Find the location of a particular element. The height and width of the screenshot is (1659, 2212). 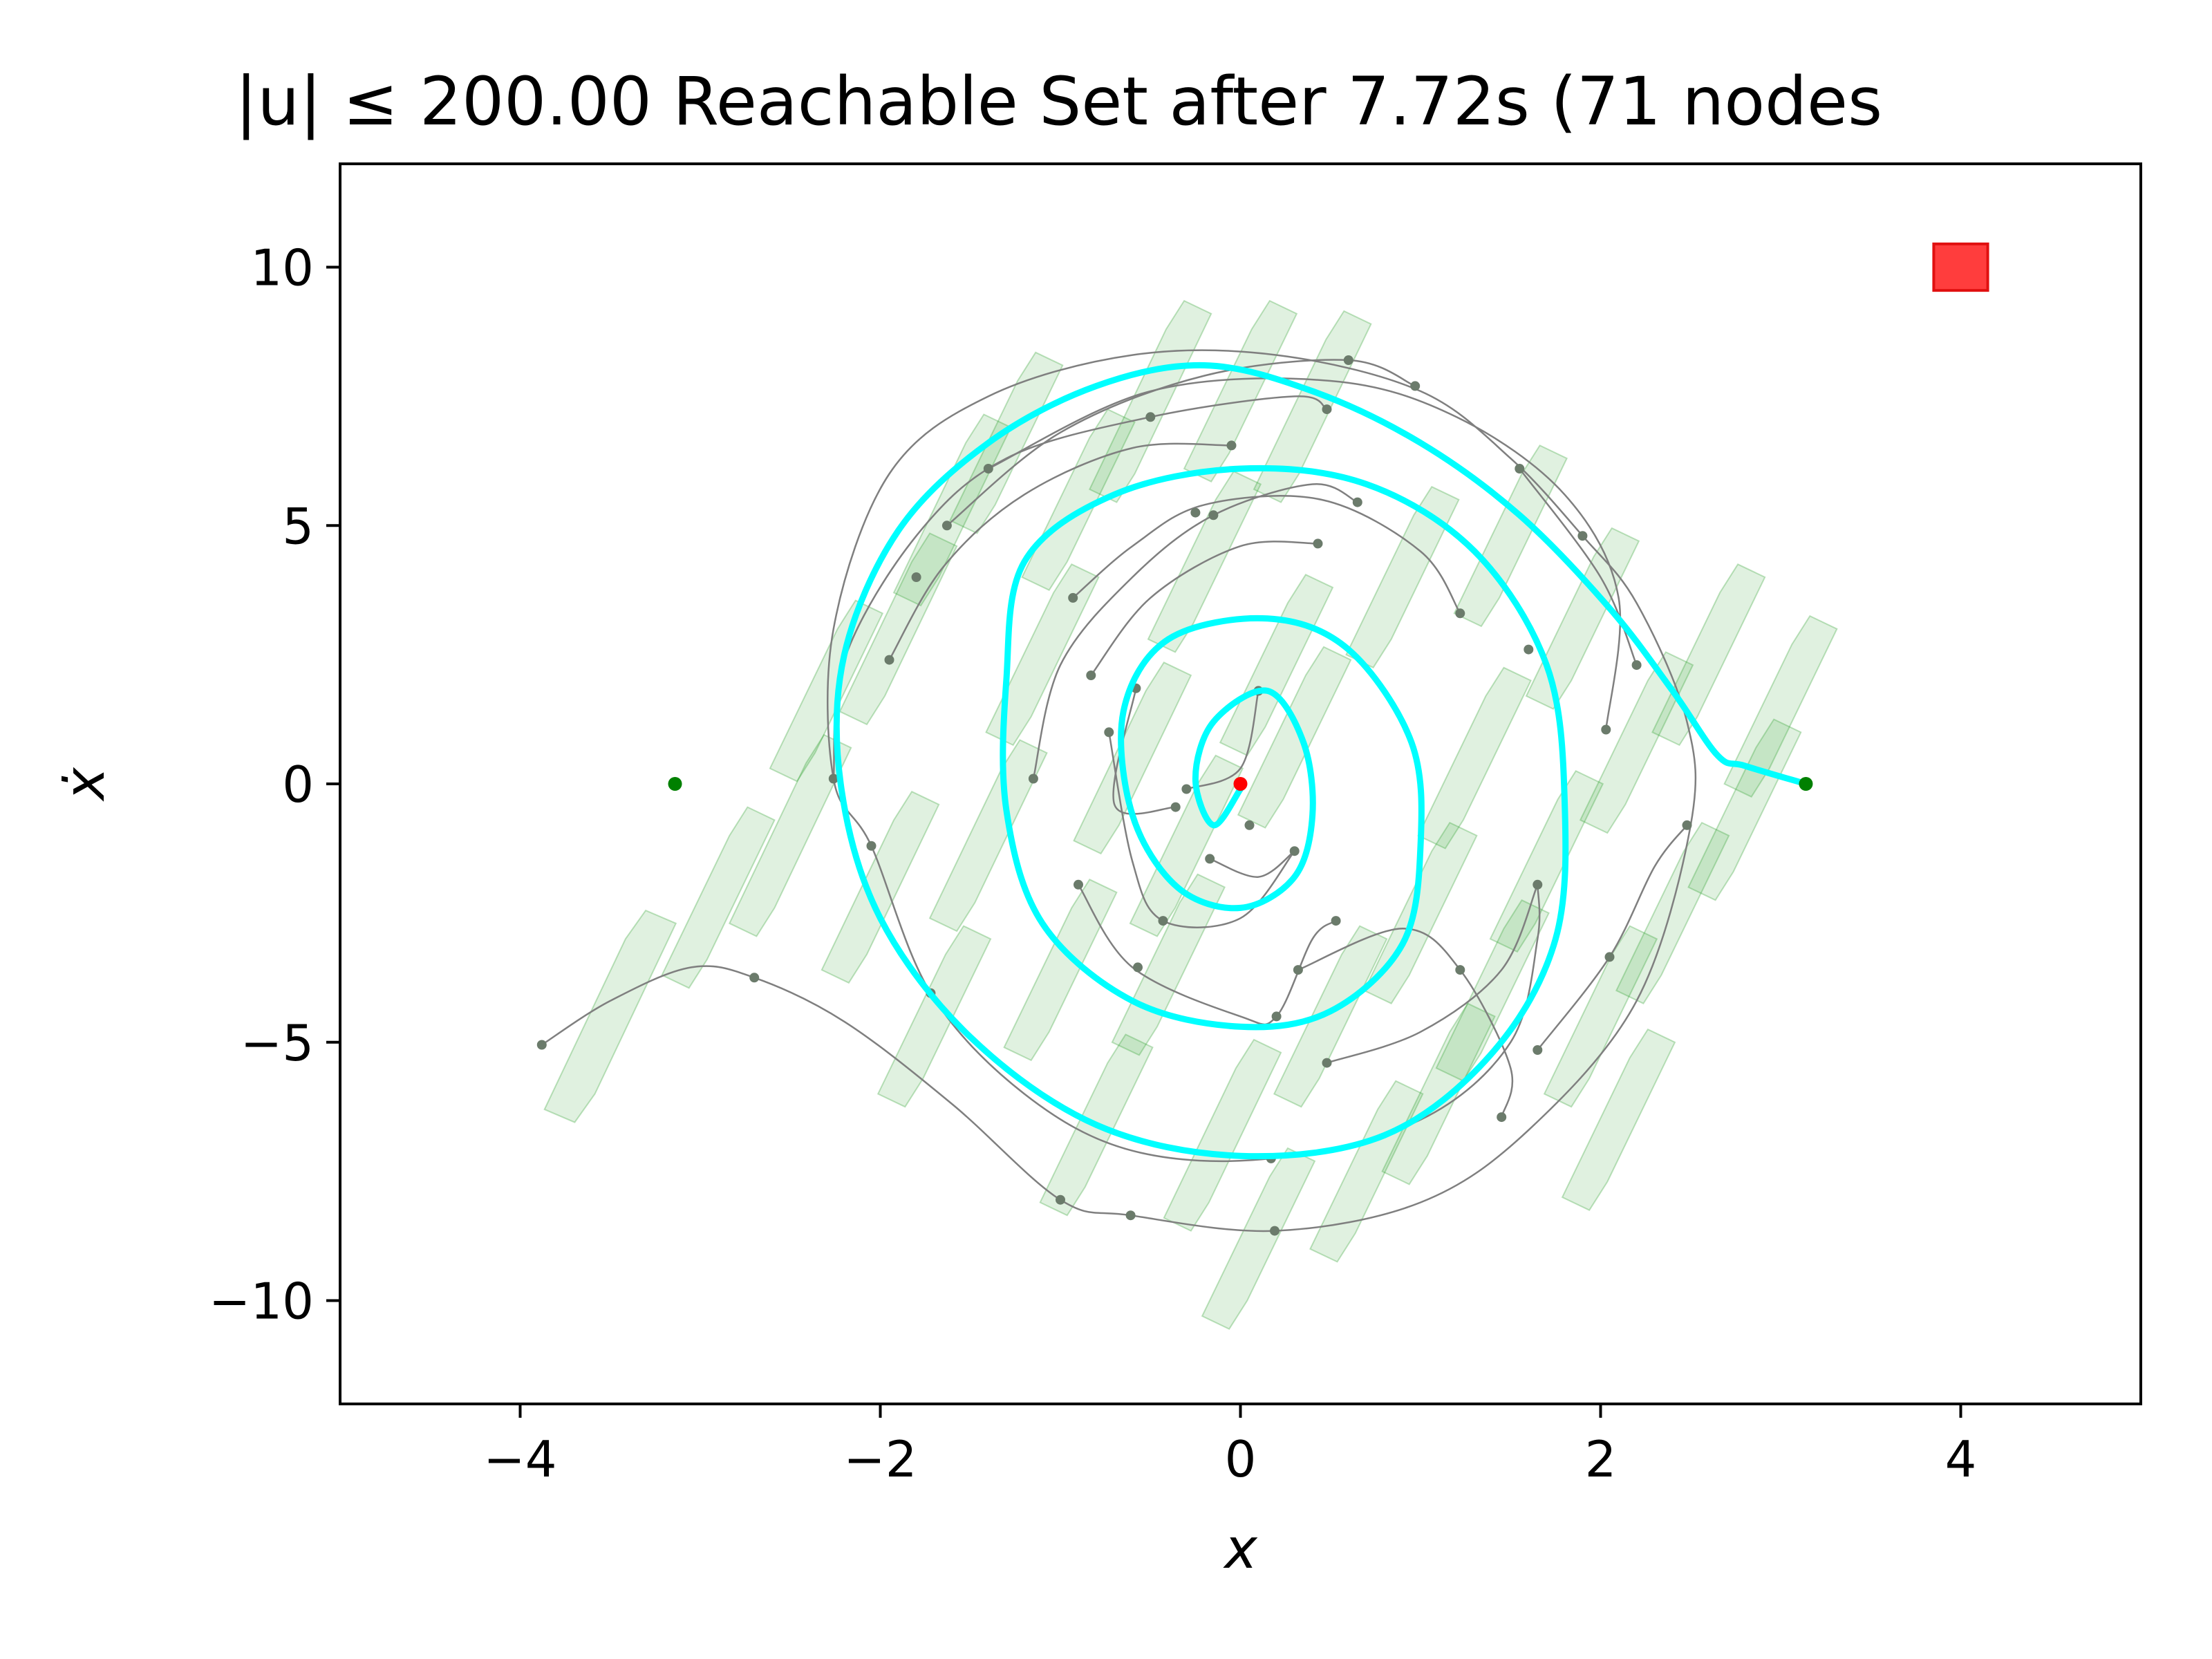

x-tick-label-2: 0 is located at coordinates (1241, 1459).